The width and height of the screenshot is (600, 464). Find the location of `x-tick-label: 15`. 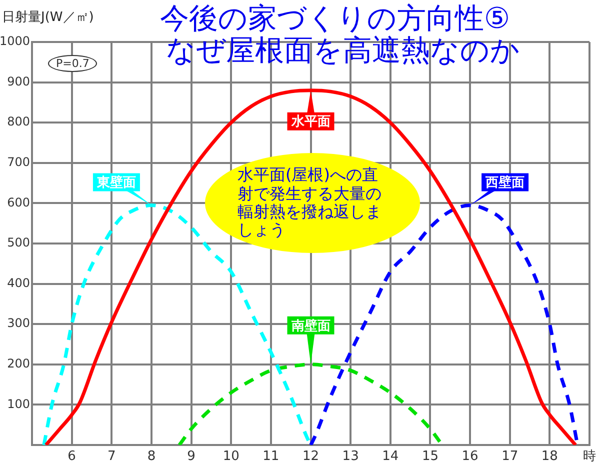

x-tick-label: 15 is located at coordinates (430, 456).